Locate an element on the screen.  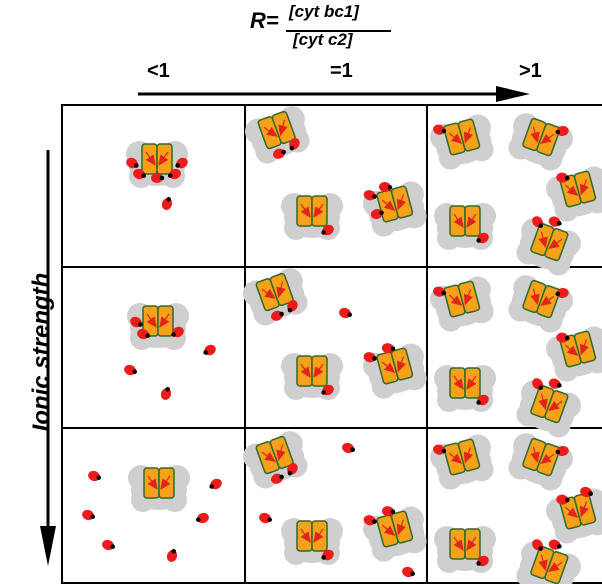
ratio-tick-less: <1 is located at coordinates (158, 71).